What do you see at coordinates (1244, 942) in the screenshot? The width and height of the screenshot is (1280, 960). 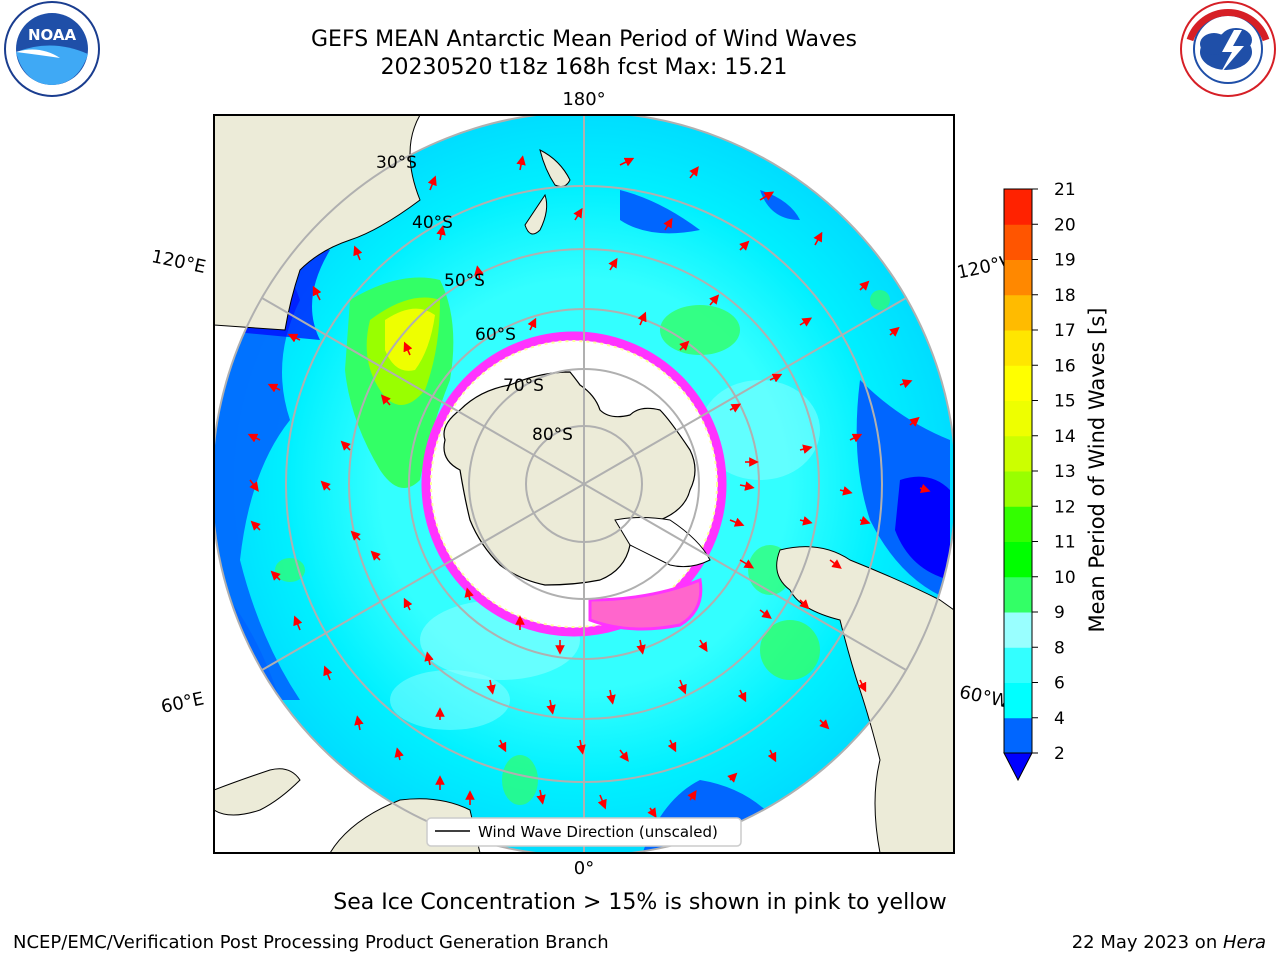 I see `footer-machine: Hera` at bounding box center [1244, 942].